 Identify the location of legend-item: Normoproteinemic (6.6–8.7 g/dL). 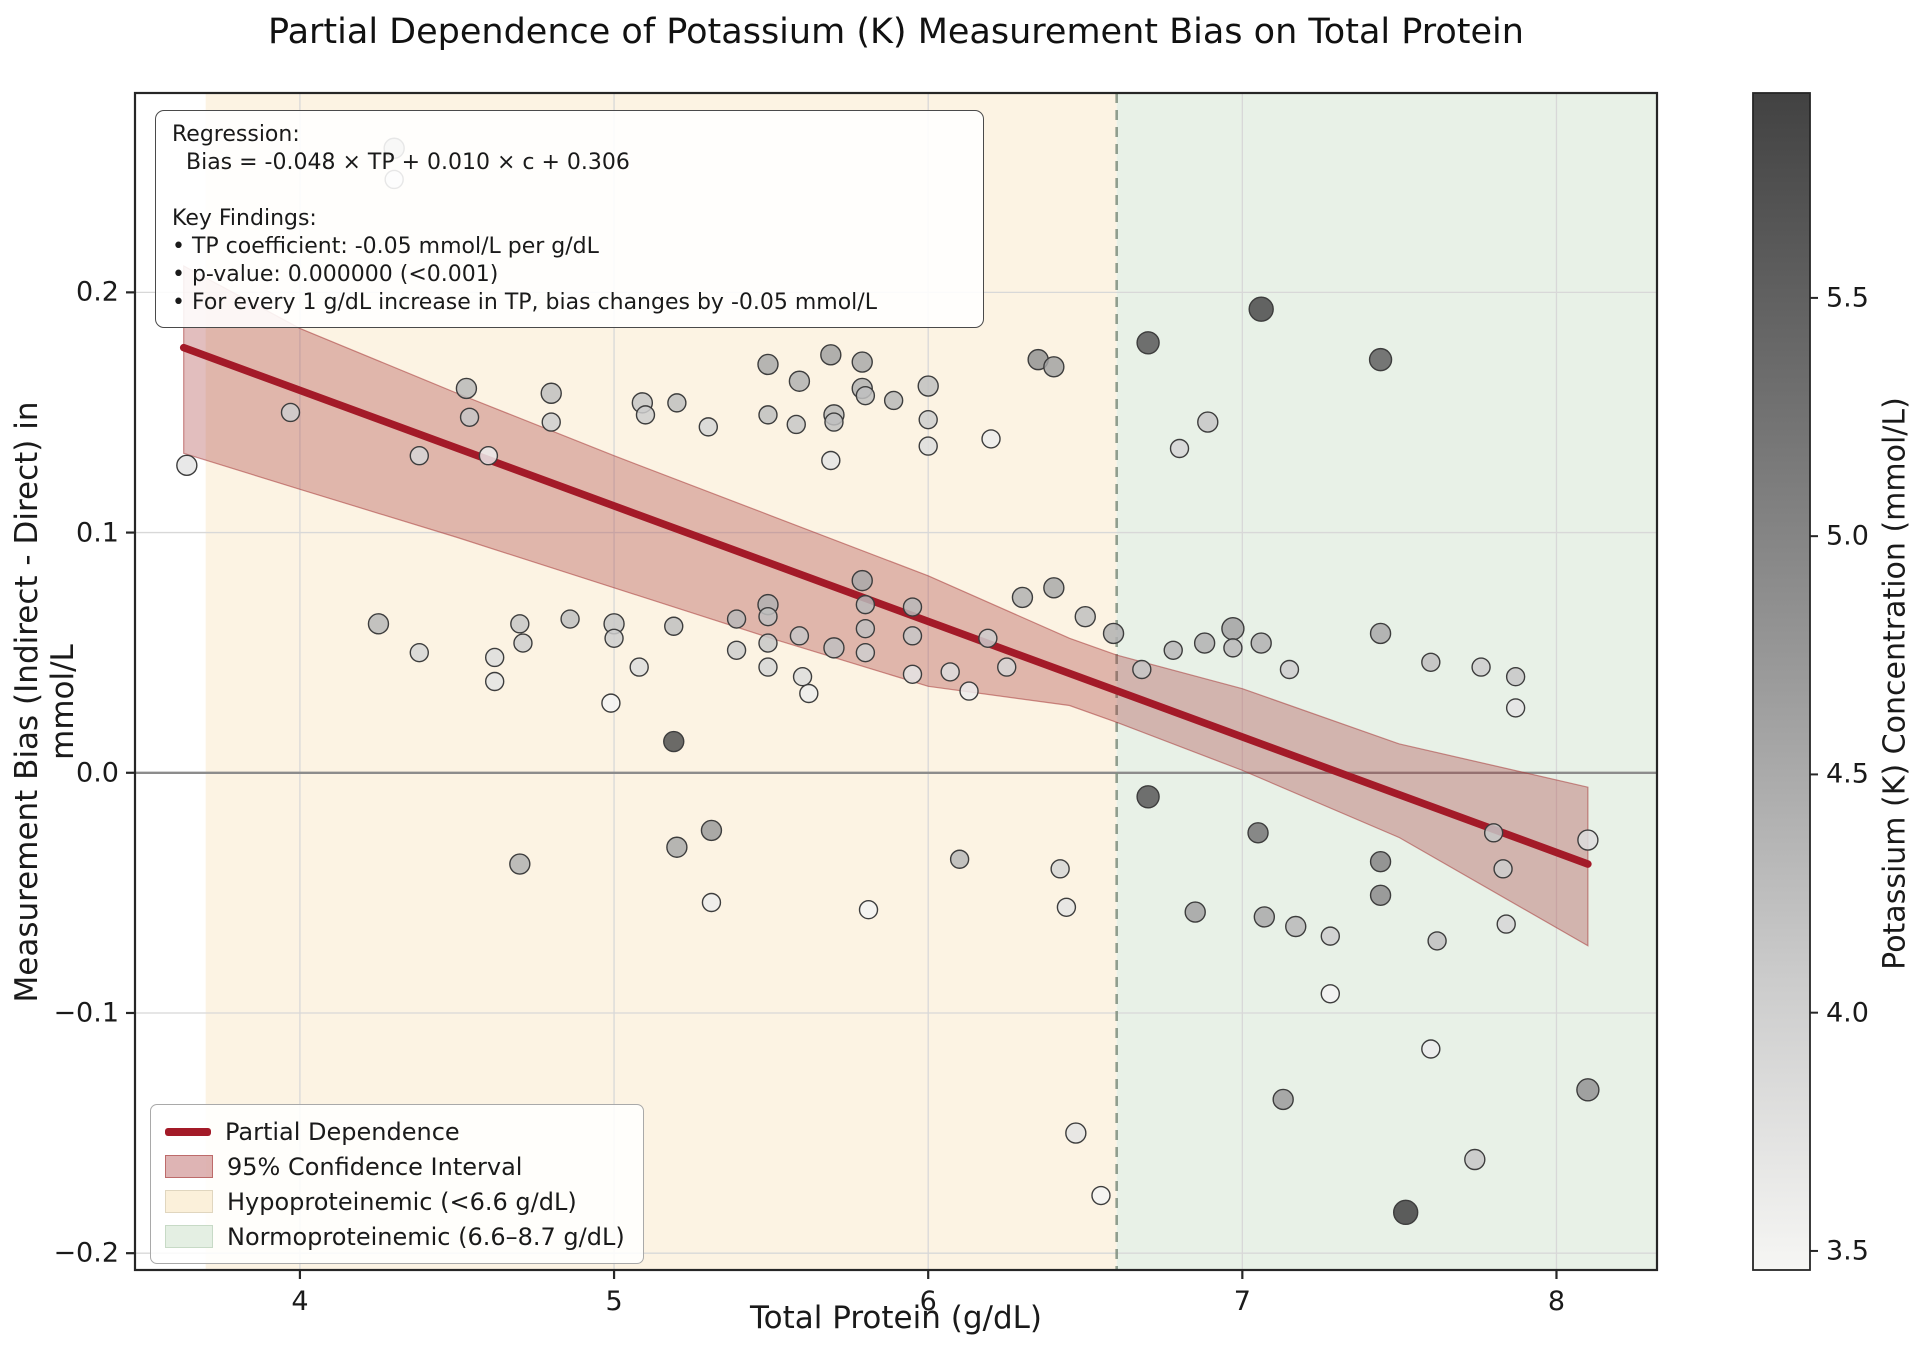
(395, 1236).